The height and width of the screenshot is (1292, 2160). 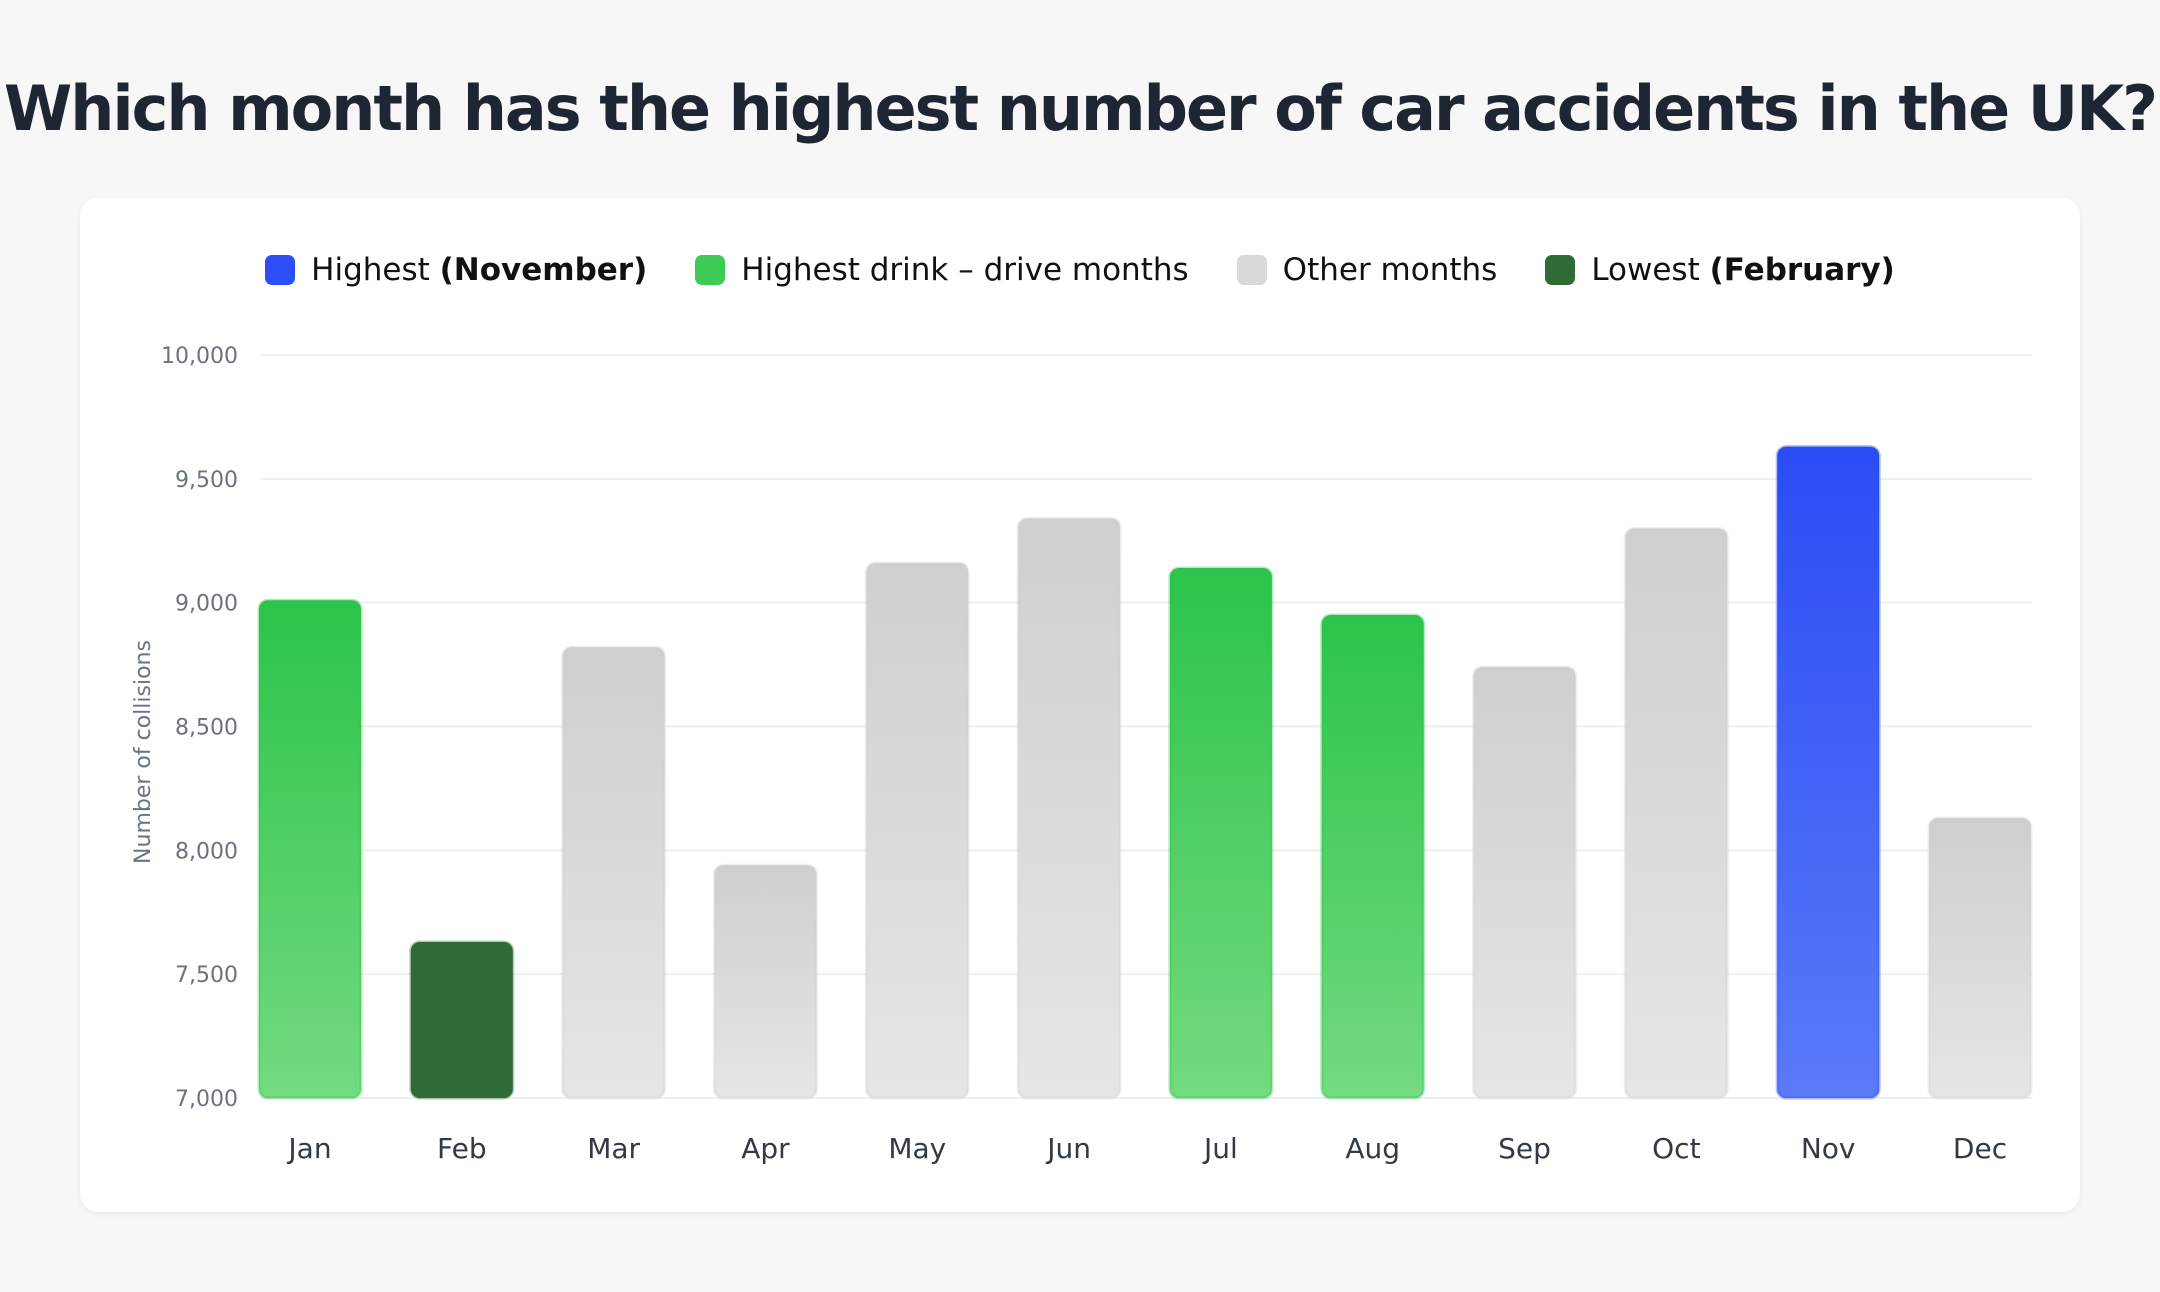 What do you see at coordinates (1743, 270) in the screenshot?
I see `legend-label: Lowest (February)` at bounding box center [1743, 270].